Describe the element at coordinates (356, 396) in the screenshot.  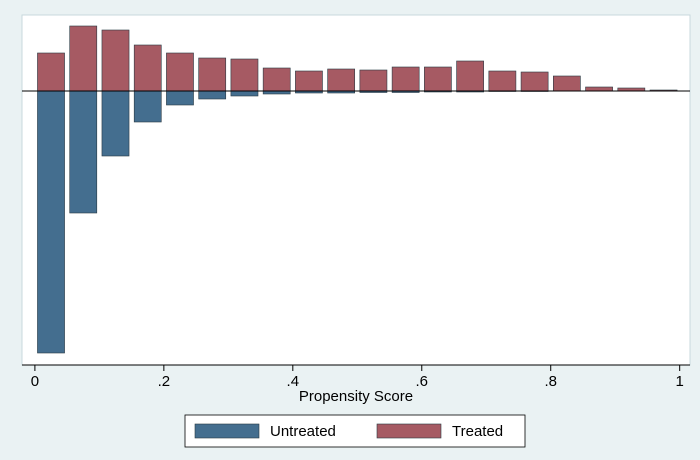
I see `x-axis-title: Propensity Score` at that location.